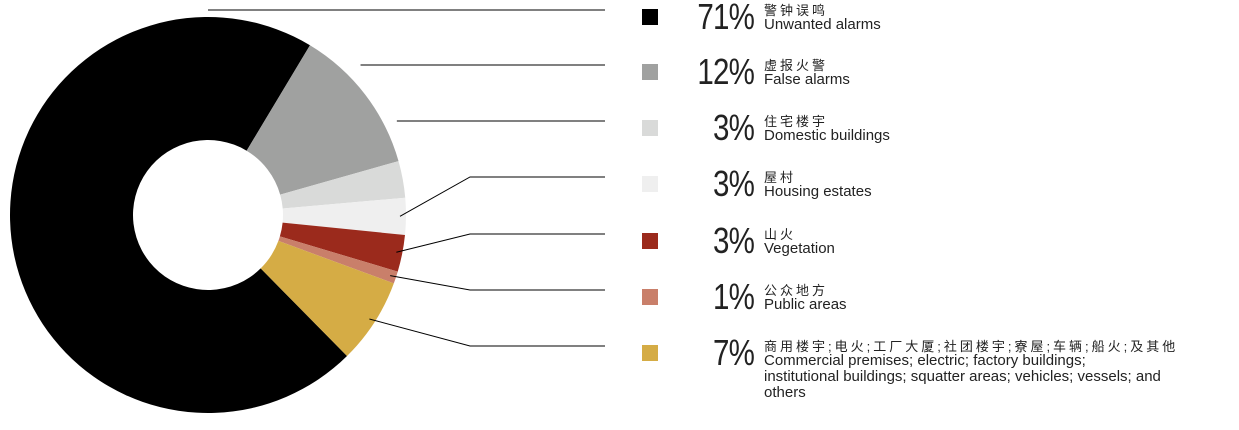 The image size is (1239, 430). What do you see at coordinates (725, 18) in the screenshot?
I see `value-label: 71%` at bounding box center [725, 18].